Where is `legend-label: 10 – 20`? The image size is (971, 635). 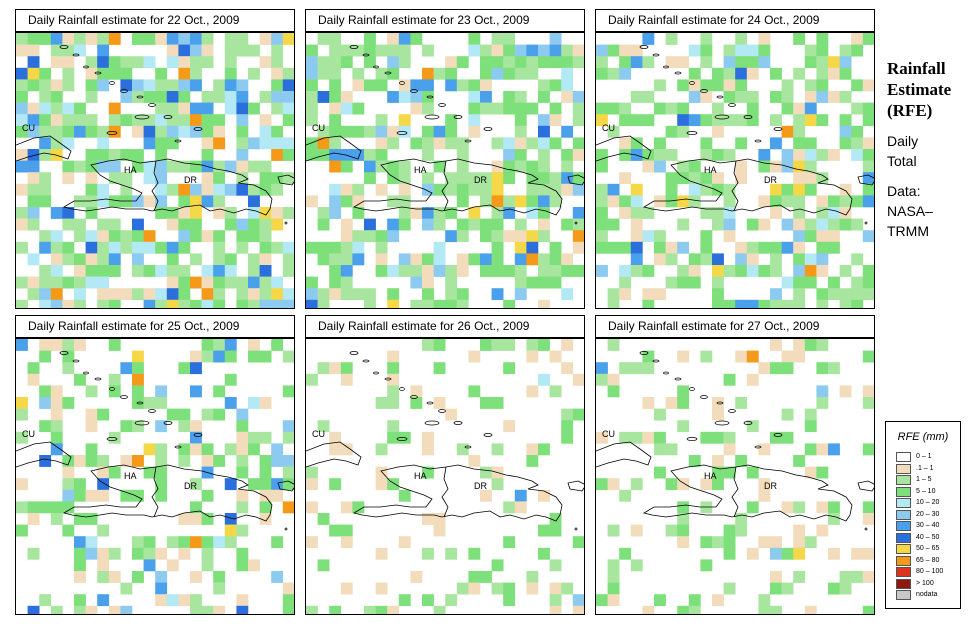
legend-label: 10 – 20 is located at coordinates (928, 502).